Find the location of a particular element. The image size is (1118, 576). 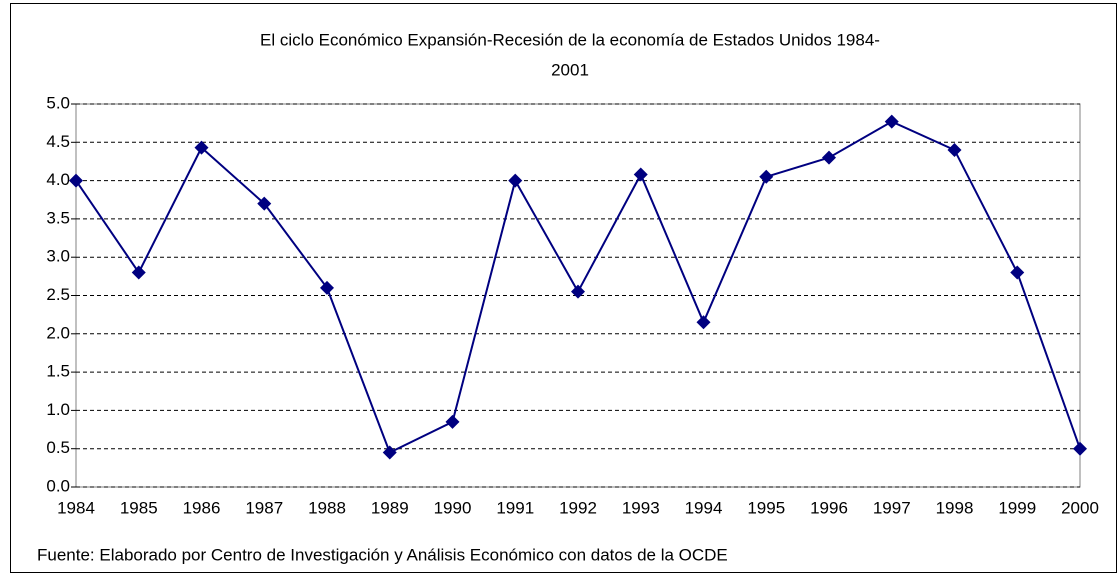

y-tick-label: 0.5 is located at coordinates (58, 447).